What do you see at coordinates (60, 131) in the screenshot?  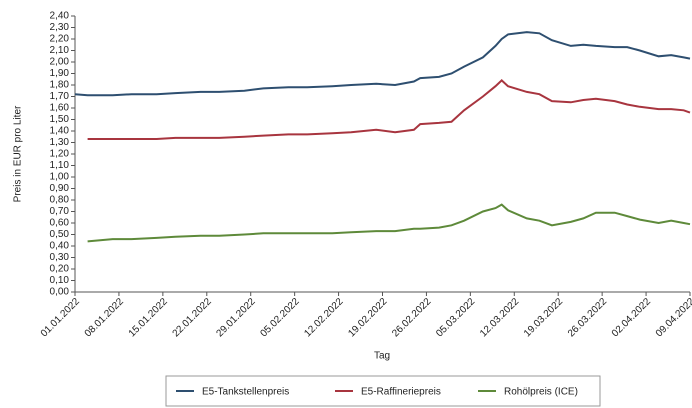 I see `y-tick-label: 1,40` at bounding box center [60, 131].